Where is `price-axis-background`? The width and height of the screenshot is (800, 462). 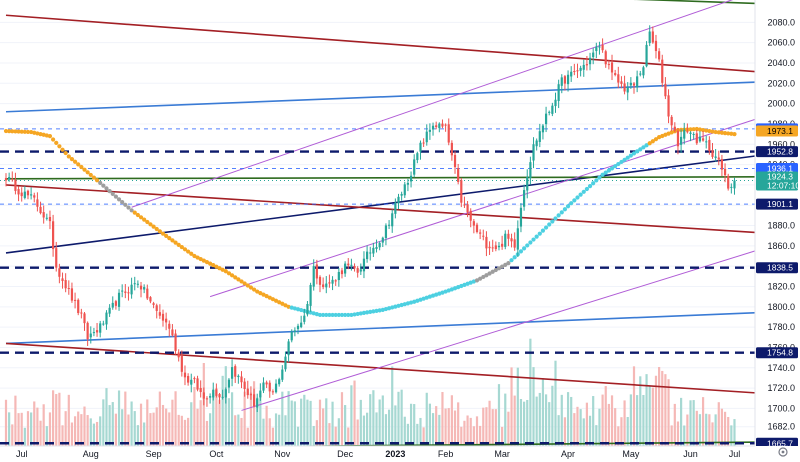 price-axis-background is located at coordinates (777, 231).